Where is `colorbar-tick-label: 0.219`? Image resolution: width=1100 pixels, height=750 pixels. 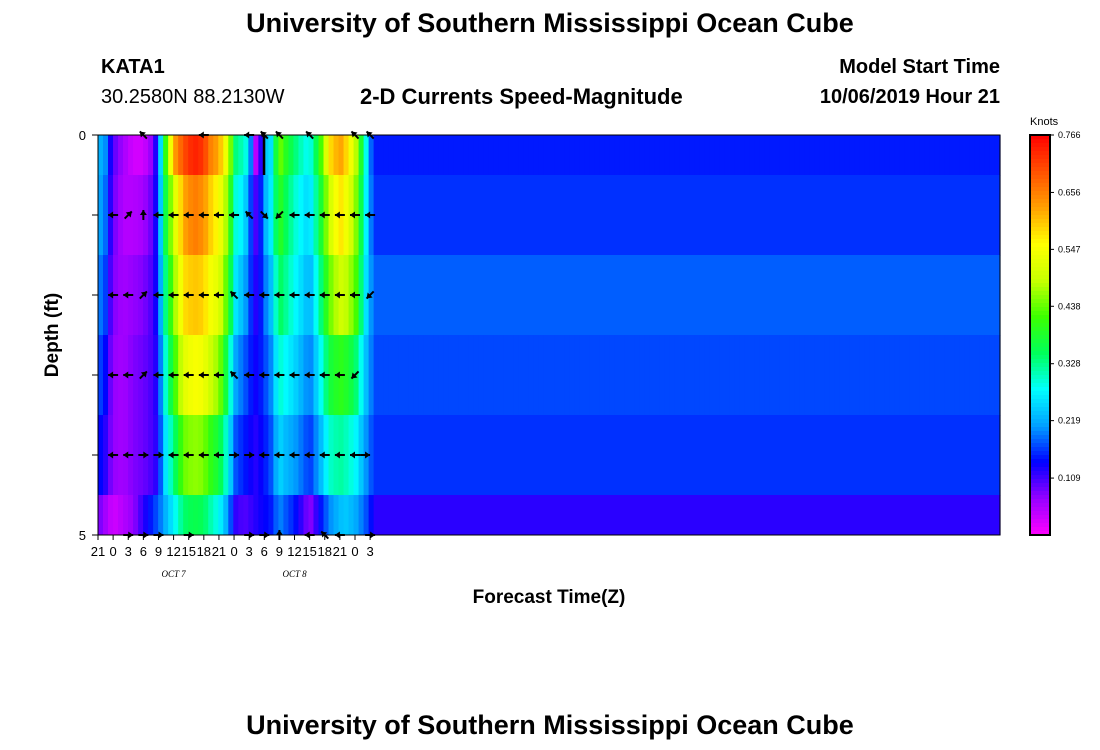 colorbar-tick-label: 0.219 is located at coordinates (1069, 421).